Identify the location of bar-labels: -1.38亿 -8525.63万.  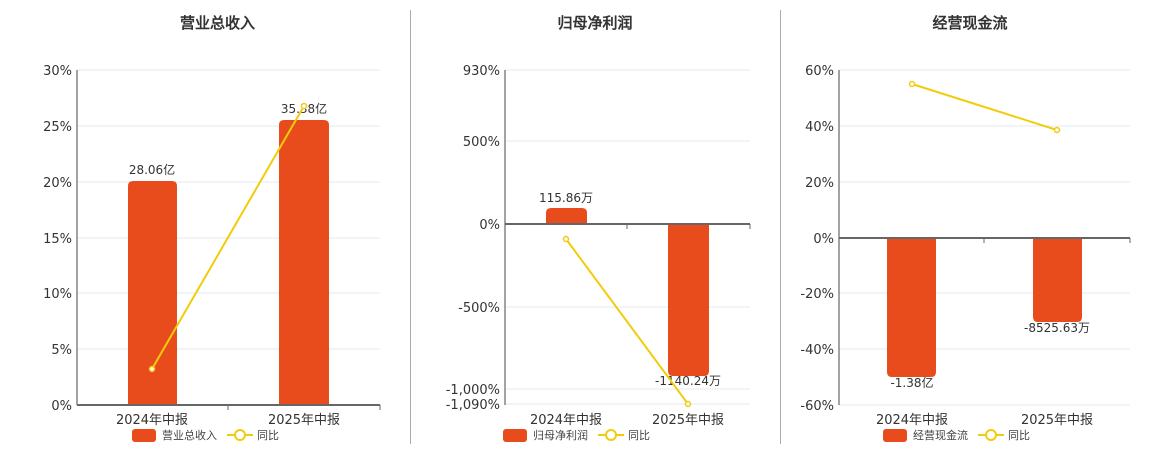
(990, 355).